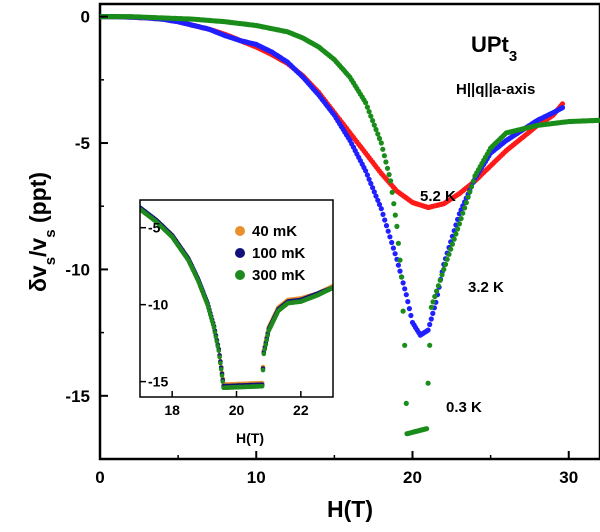 The width and height of the screenshot is (600, 532). Describe the element at coordinates (158, 305) in the screenshot. I see `inset-y-tick-label: -10` at that location.